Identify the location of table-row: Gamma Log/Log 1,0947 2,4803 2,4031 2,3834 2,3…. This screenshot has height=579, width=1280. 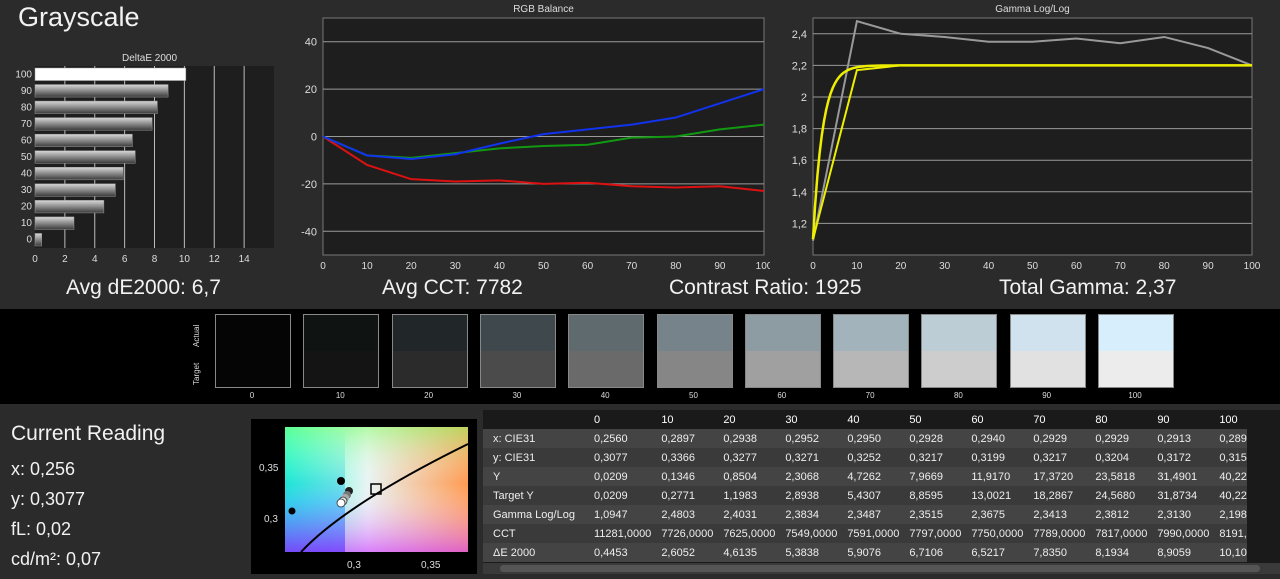
(865, 514).